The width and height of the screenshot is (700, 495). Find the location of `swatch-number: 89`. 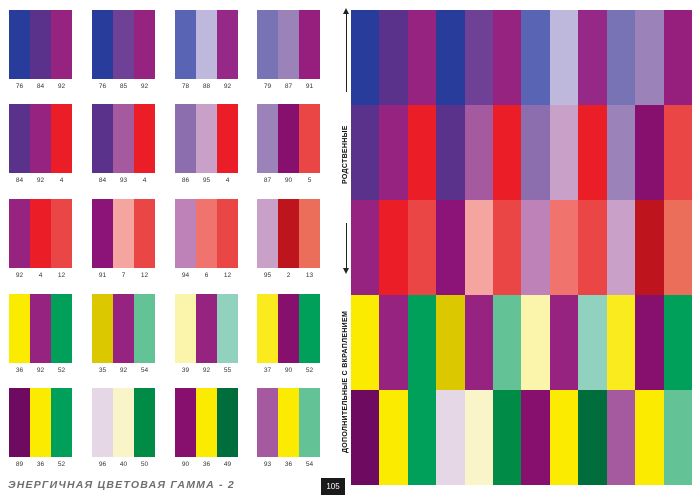

swatch-number: 89 is located at coordinates (19, 464).